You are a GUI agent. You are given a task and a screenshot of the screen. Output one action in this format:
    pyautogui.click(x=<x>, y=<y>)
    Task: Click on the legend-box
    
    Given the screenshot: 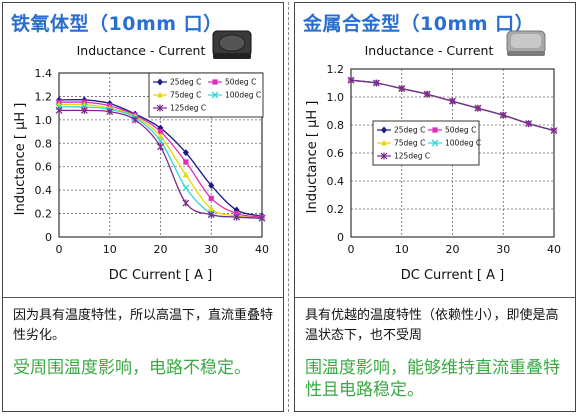 What is the action you would take?
    pyautogui.click(x=206, y=95)
    